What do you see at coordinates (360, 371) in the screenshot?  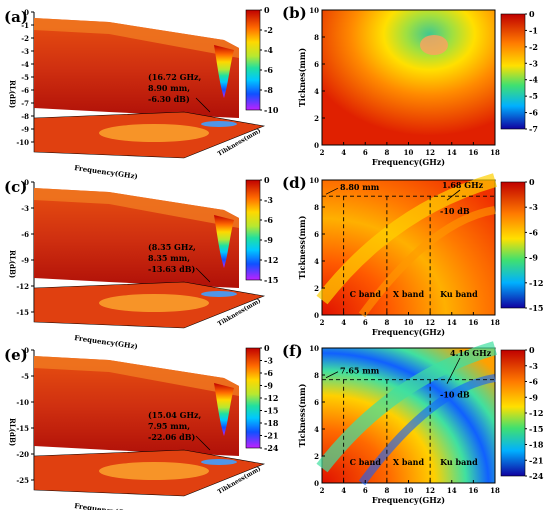 I see `thickness-label: 7.65 mm` at bounding box center [360, 371].